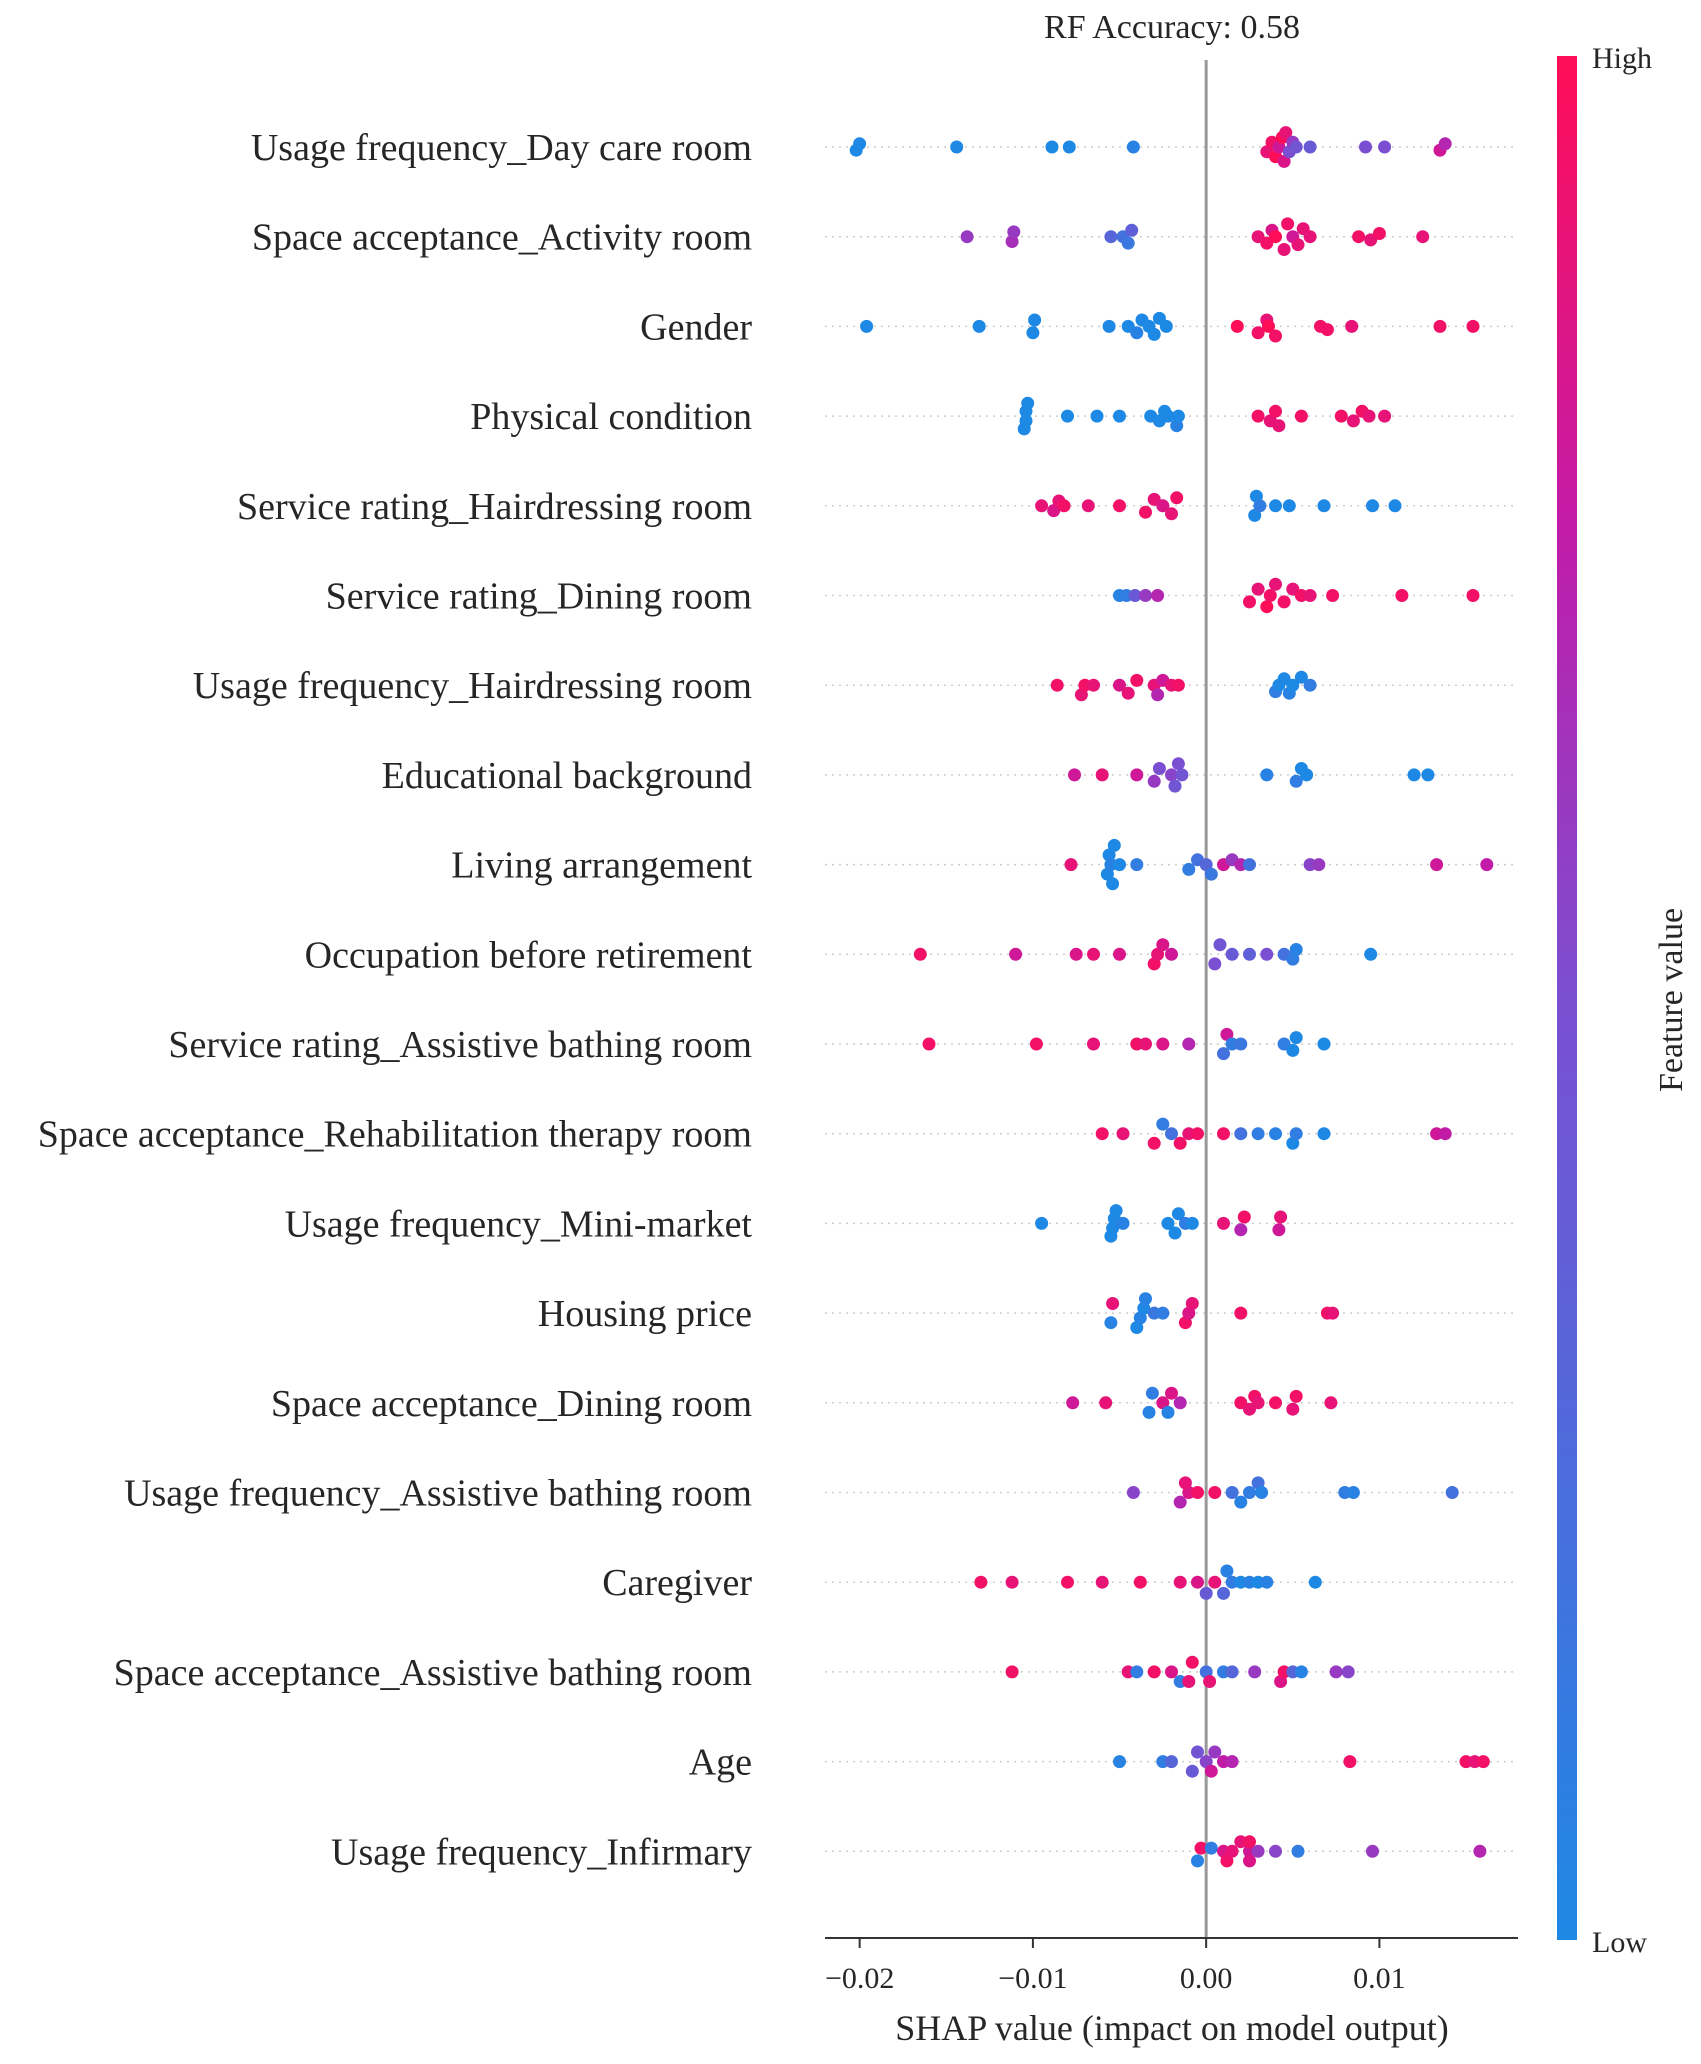  Describe the element at coordinates (438, 1494) in the screenshot. I see `feature-label: Usage frequency_Assistive bathing room` at that location.